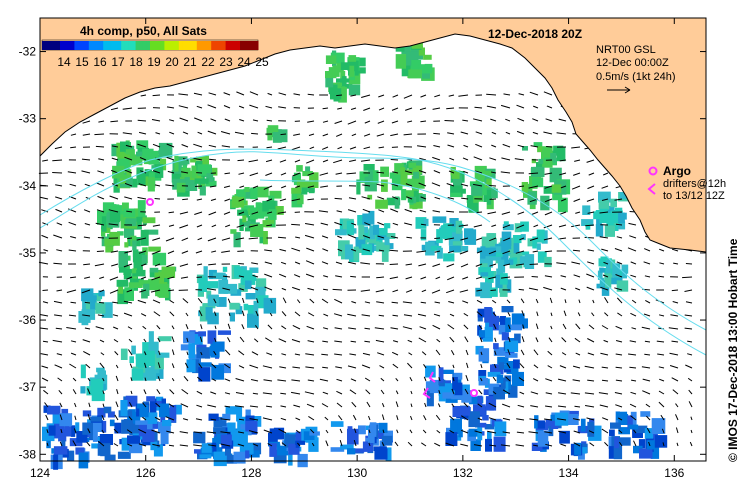  What do you see at coordinates (626, 50) in the screenshot?
I see `currents-legend-line1: NRT00 GSL` at bounding box center [626, 50].